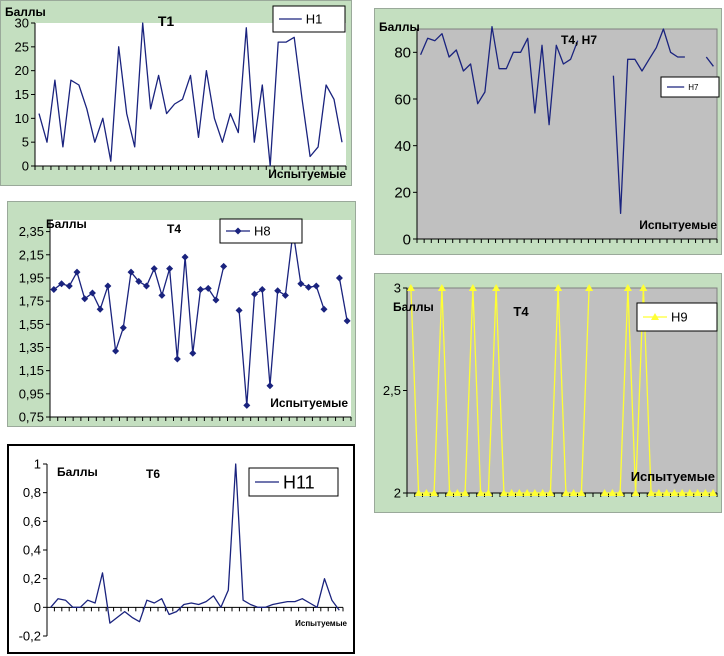 This screenshot has width=724, height=656. I want to click on y-tick-label: 1, so click(37, 464).